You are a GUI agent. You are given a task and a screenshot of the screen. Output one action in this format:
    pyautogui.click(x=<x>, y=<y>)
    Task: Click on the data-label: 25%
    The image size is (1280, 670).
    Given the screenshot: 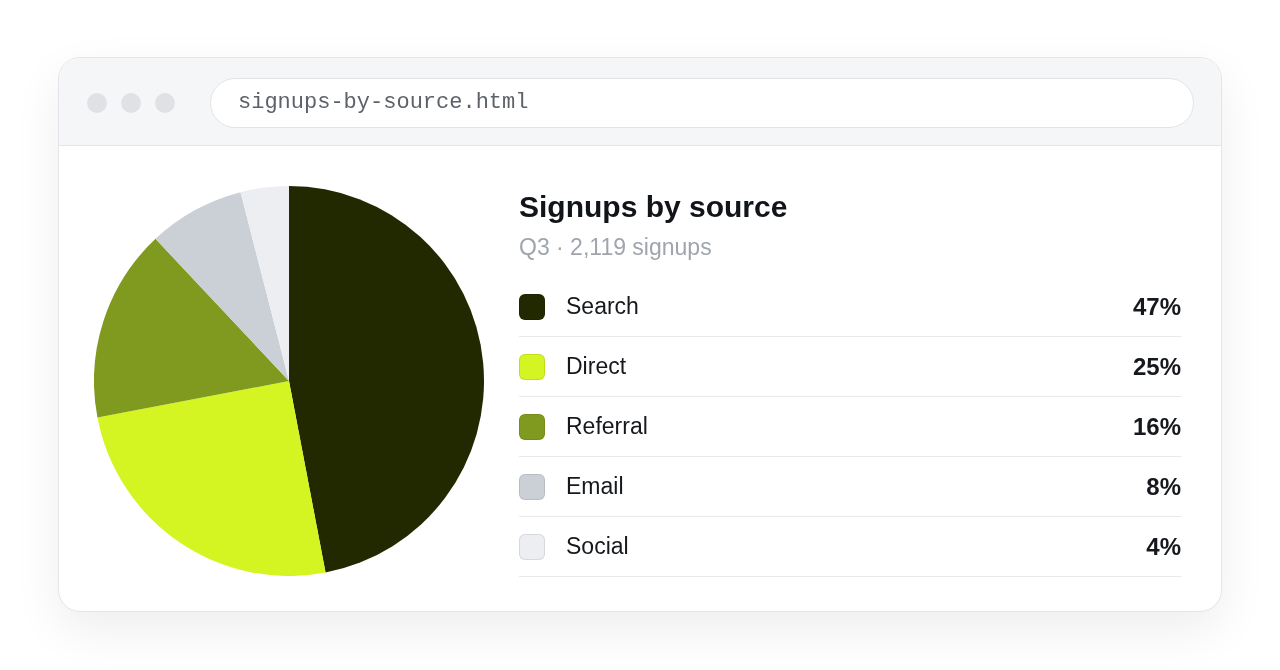 What is the action you would take?
    pyautogui.click(x=1156, y=366)
    